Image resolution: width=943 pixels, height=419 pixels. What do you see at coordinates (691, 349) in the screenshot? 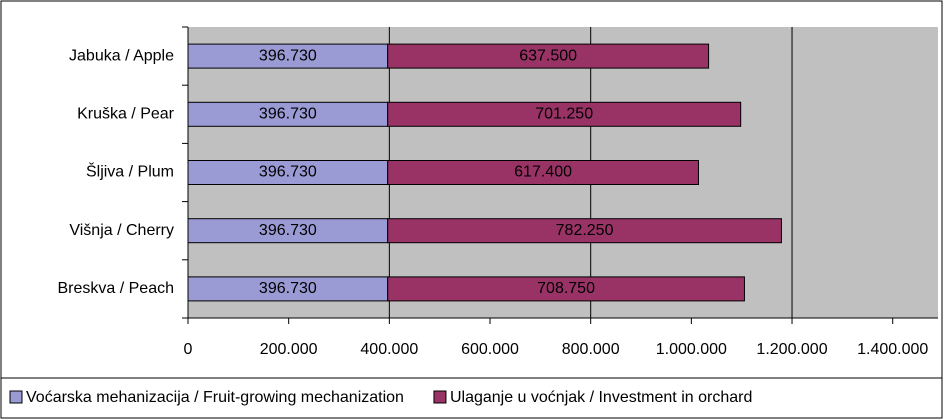
I see `x-tick-label: 1.000.000` at bounding box center [691, 349].